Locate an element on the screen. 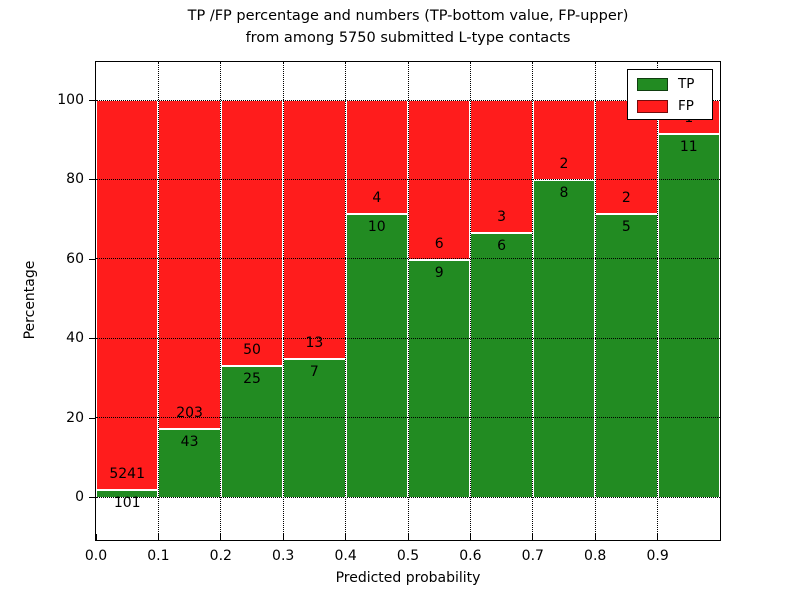 The image size is (800, 600). bar-fp-count-label: 13 is located at coordinates (314, 343).